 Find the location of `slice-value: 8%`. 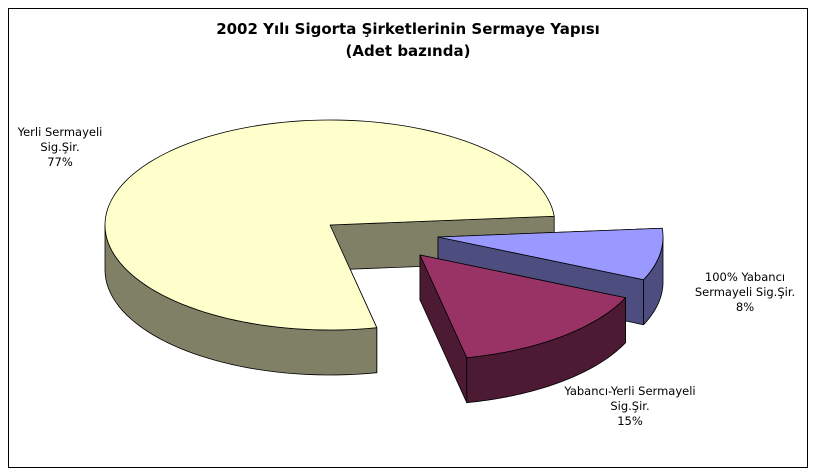

slice-value: 8% is located at coordinates (745, 307).